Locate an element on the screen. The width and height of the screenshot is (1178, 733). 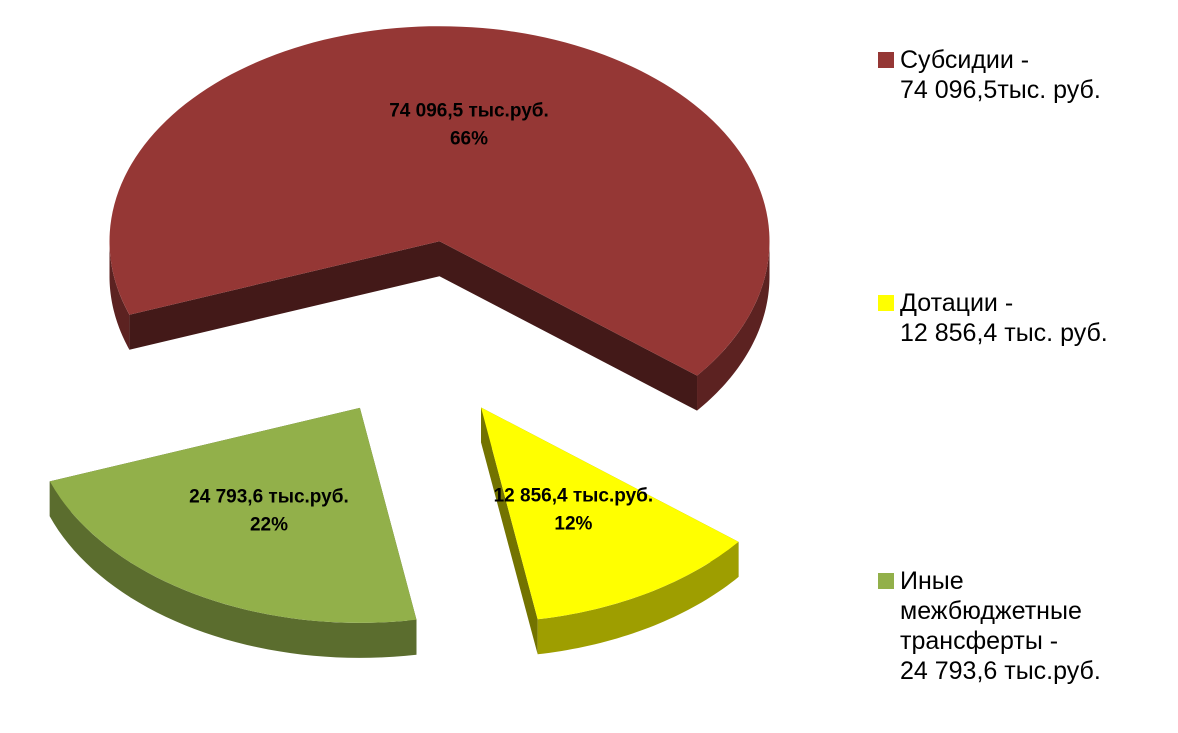
legend-label: Дотации - 12 856,4 тыс. руб. is located at coordinates (1004, 318).